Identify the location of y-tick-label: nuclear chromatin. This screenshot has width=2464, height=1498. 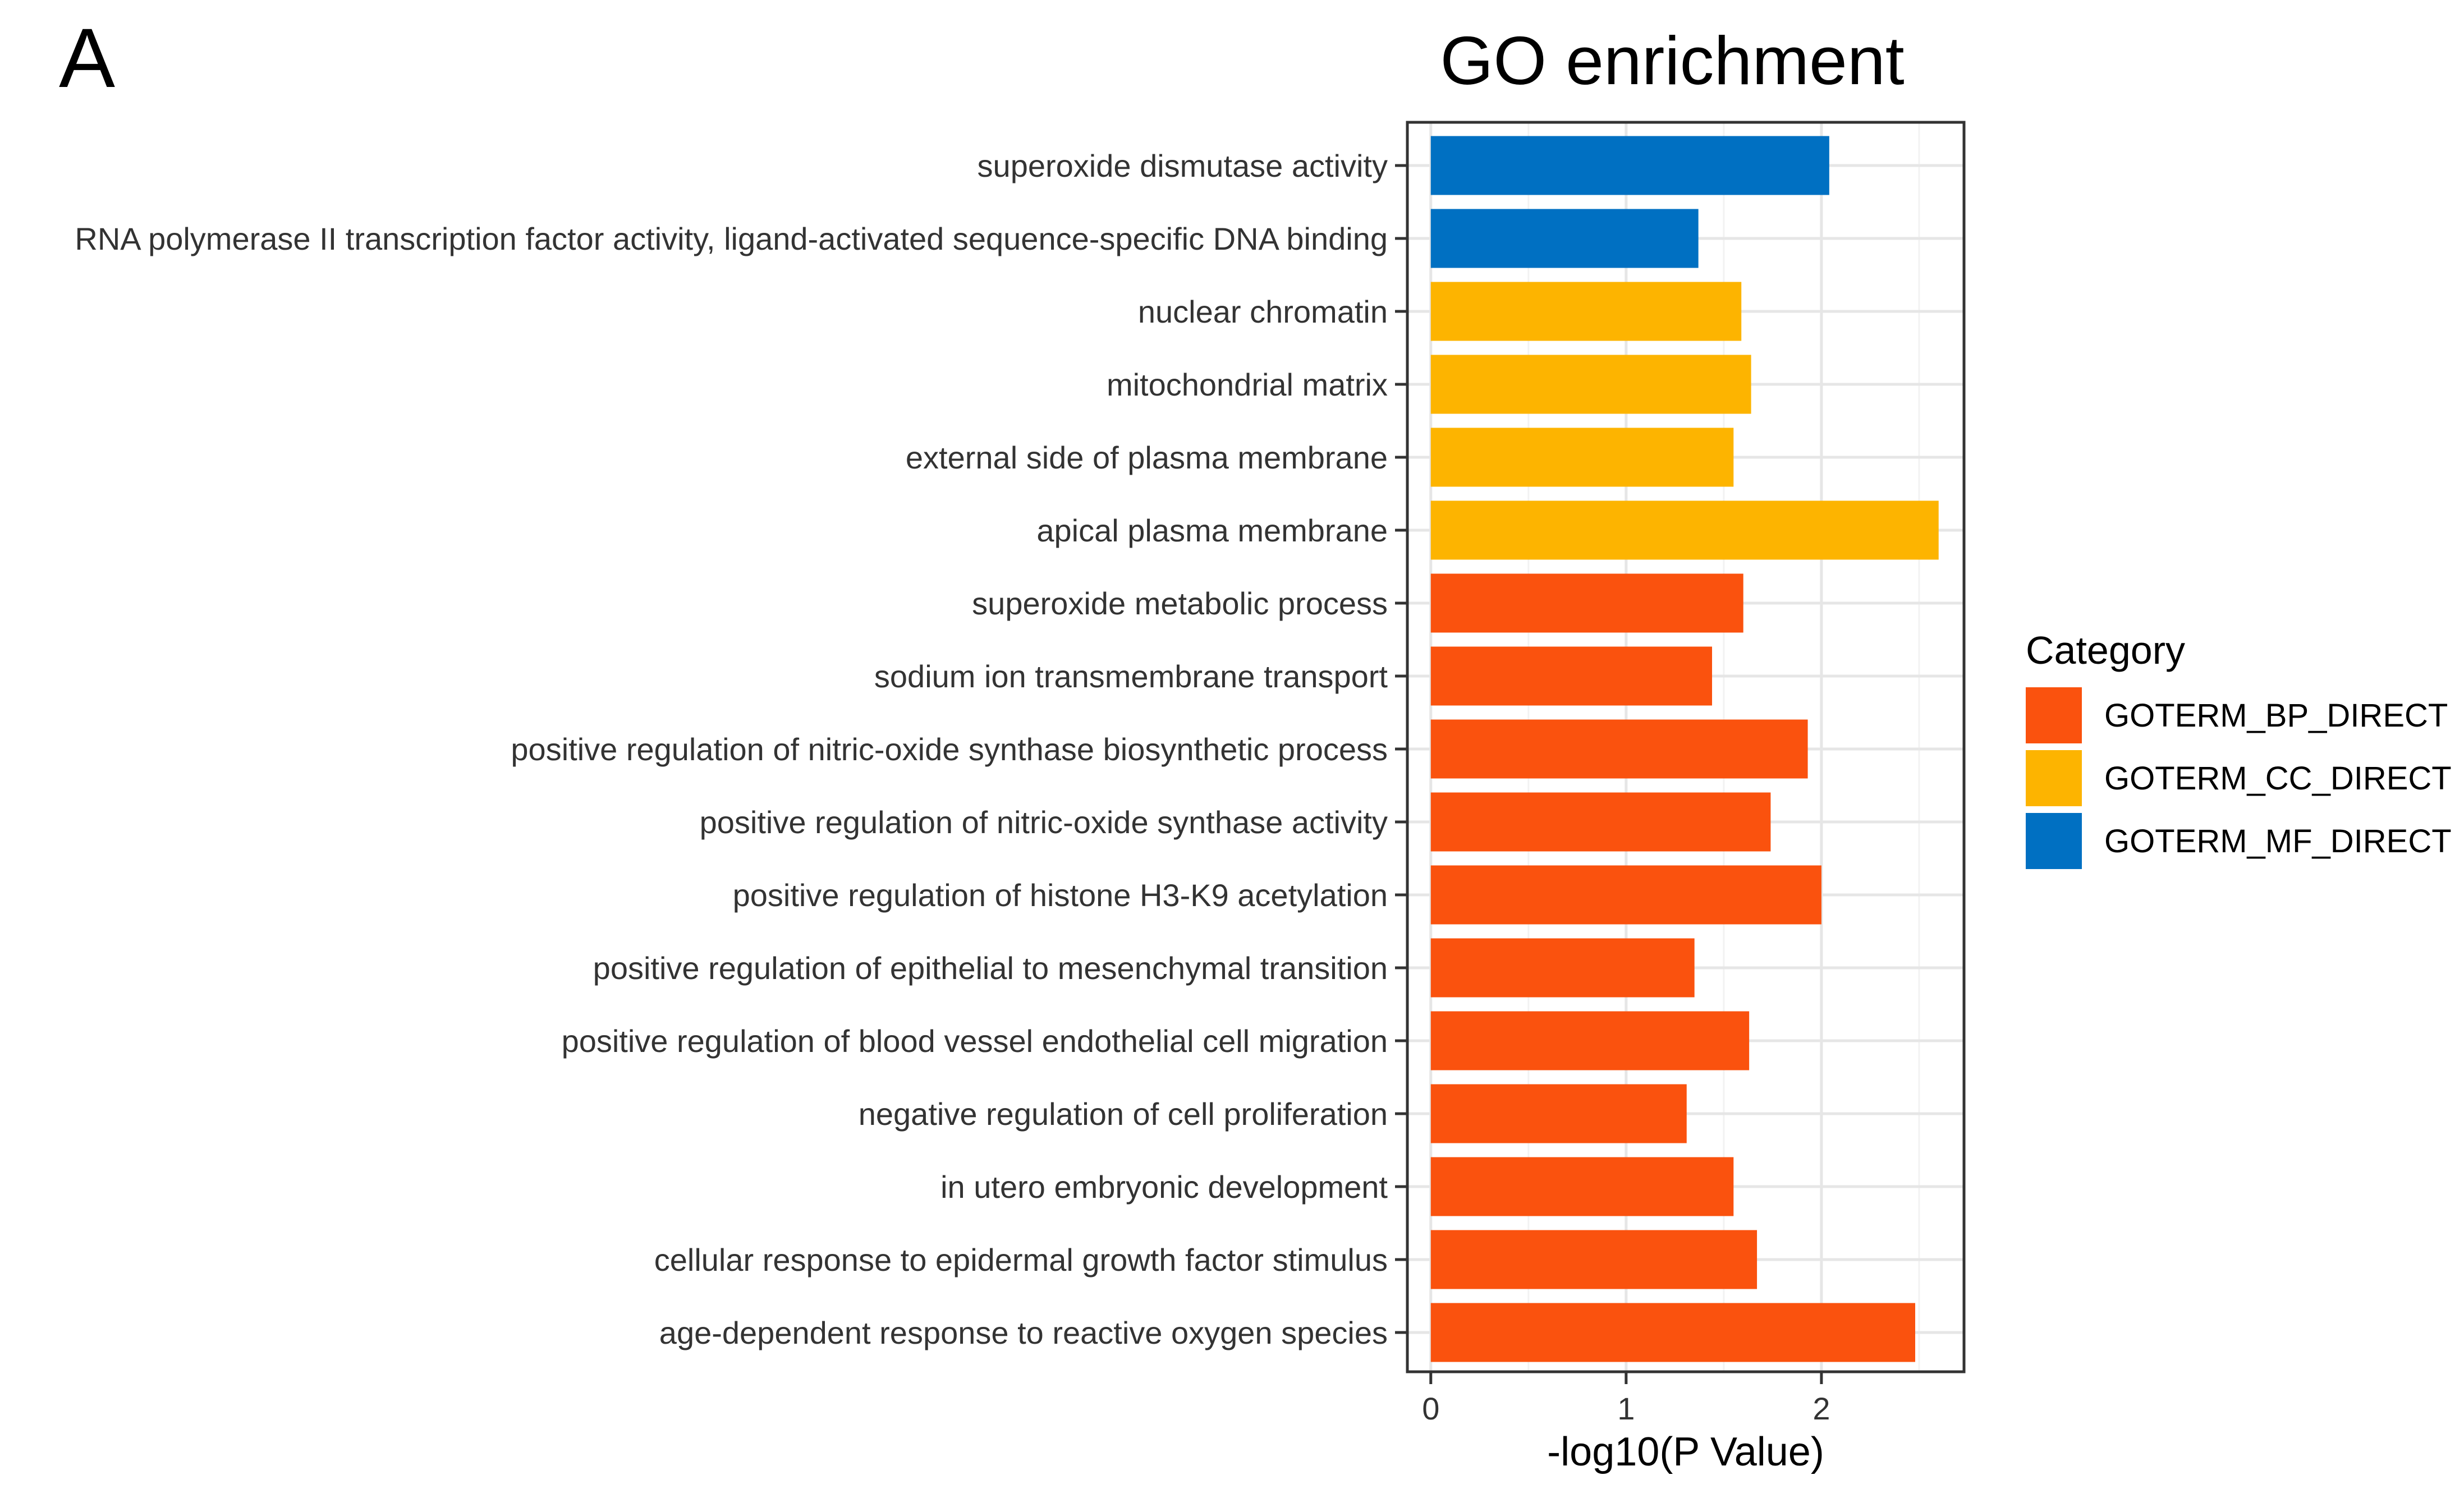
(1263, 311).